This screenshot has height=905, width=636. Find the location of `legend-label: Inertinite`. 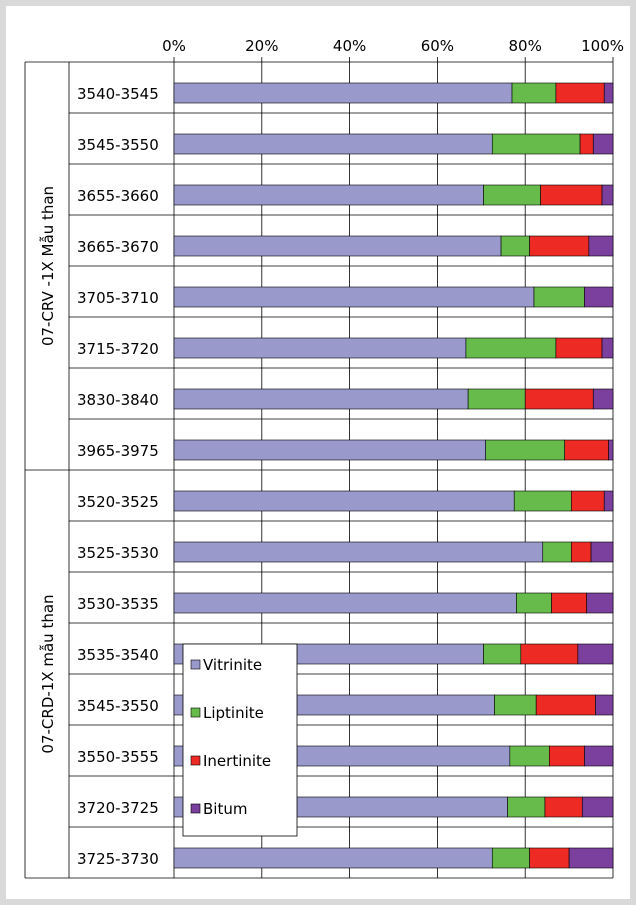

legend-label: Inertinite is located at coordinates (237, 761).